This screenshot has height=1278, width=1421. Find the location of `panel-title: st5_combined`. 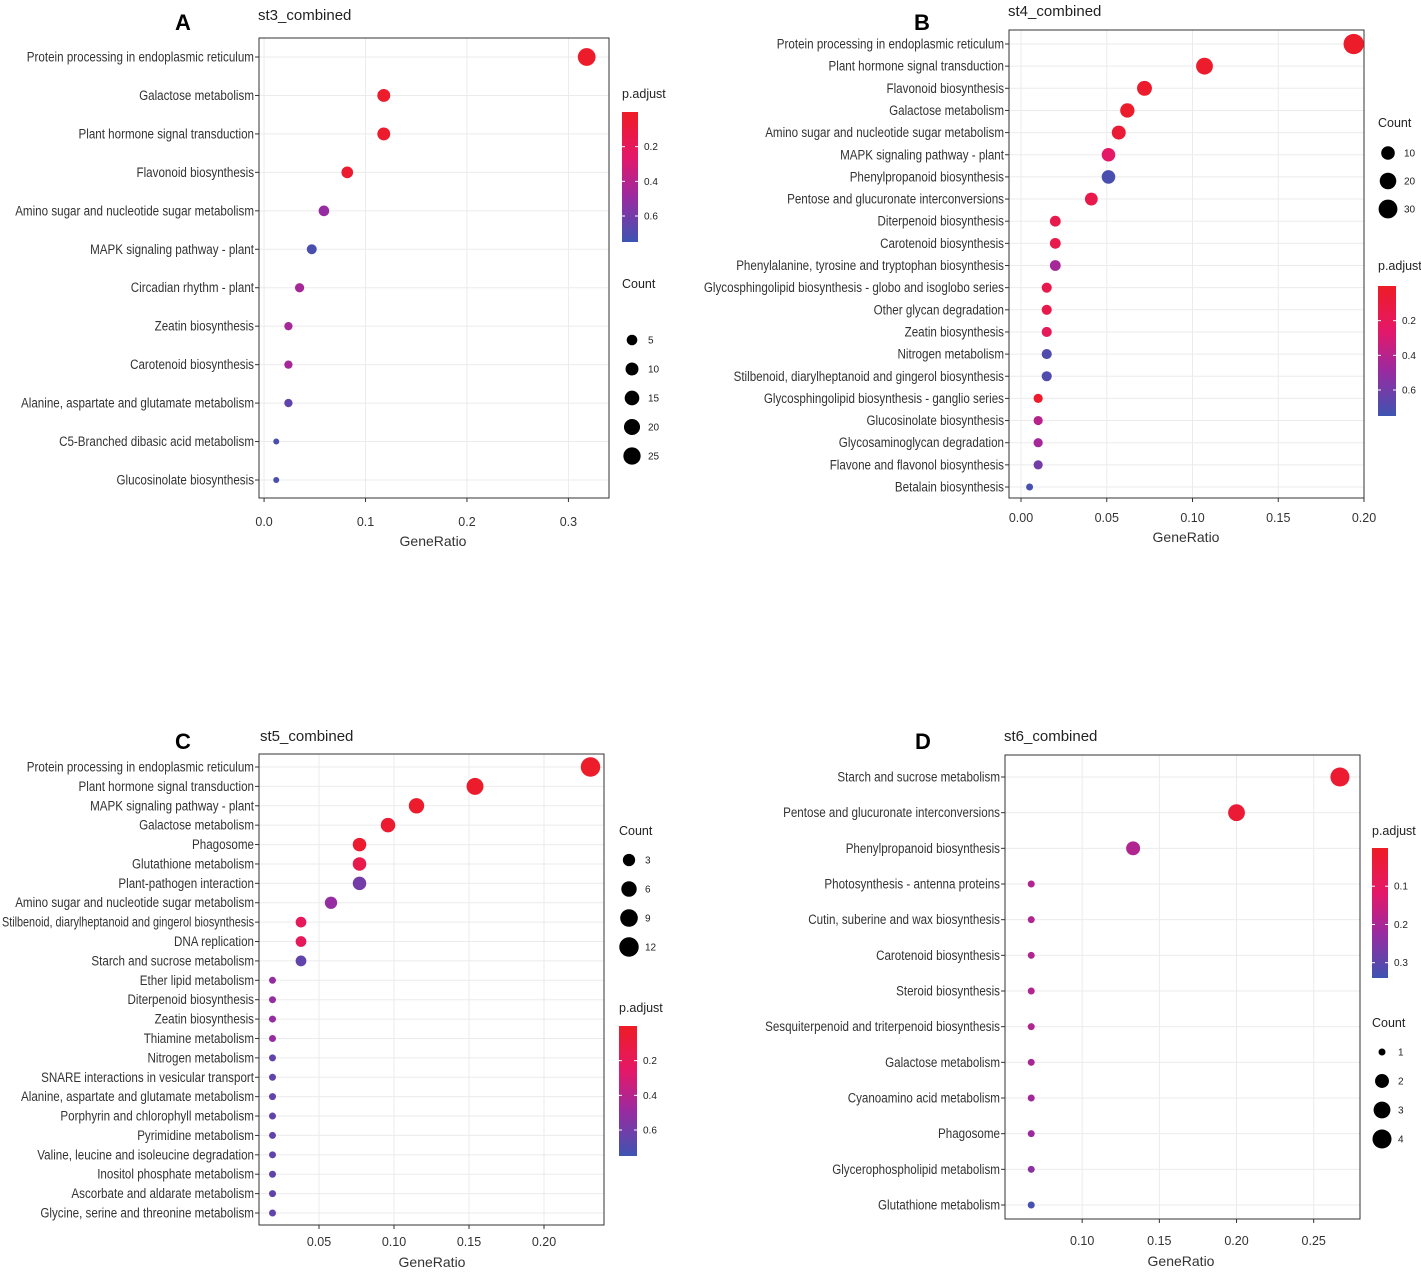

panel-title: st5_combined is located at coordinates (306, 736).